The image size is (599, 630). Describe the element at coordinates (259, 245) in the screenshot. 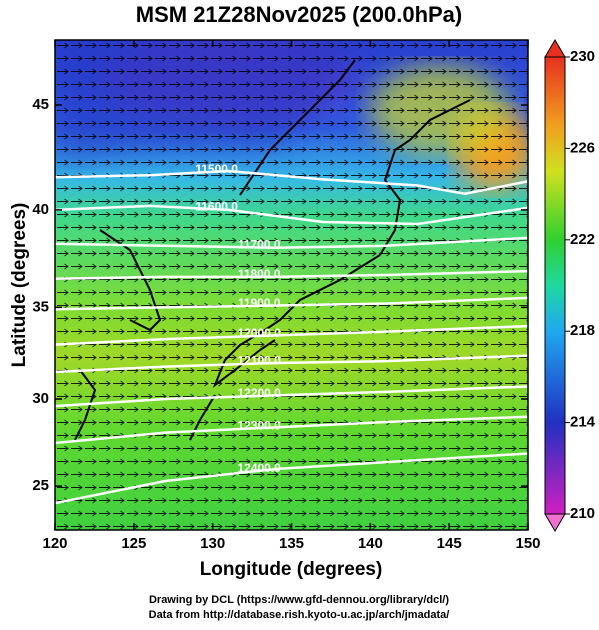

I see `contour-label: 11700.0` at that location.